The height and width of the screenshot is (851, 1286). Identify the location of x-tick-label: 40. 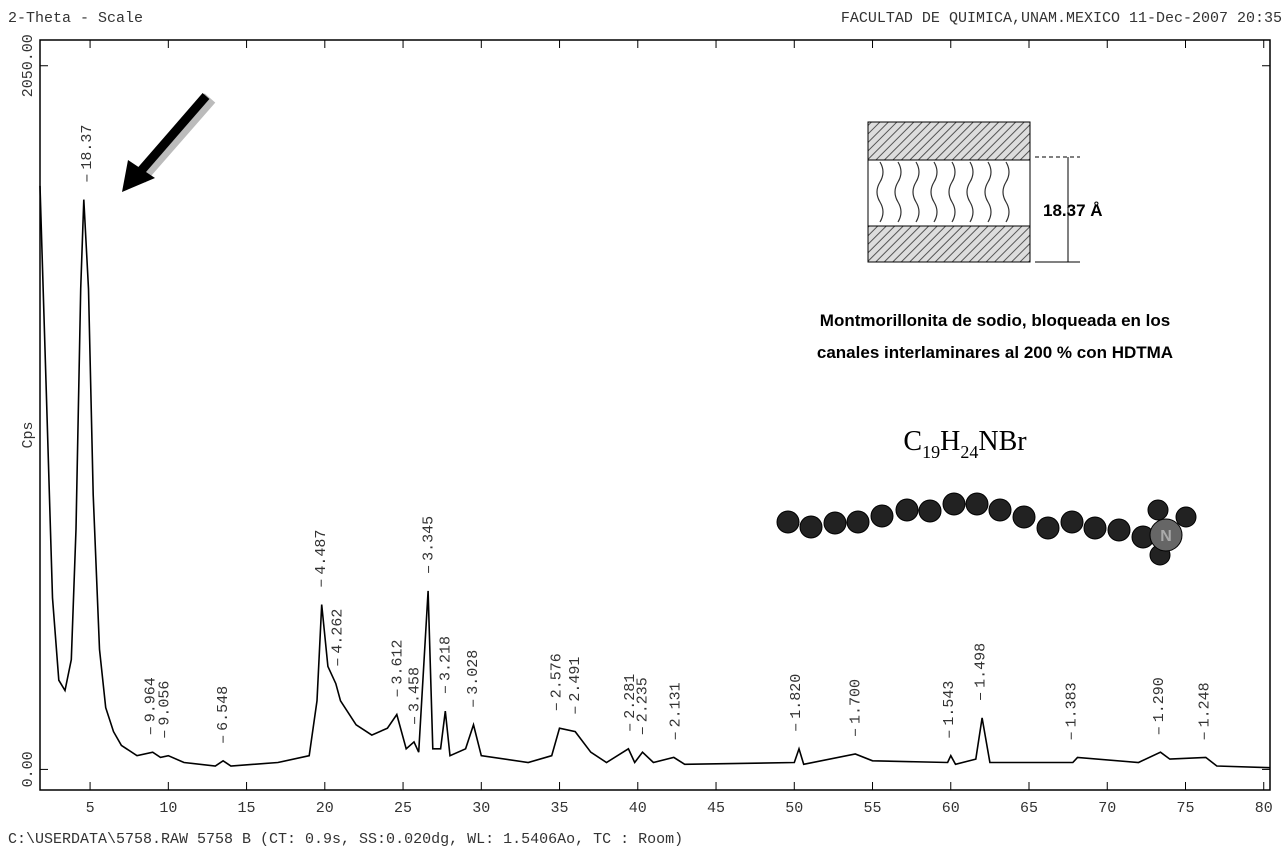
(638, 808).